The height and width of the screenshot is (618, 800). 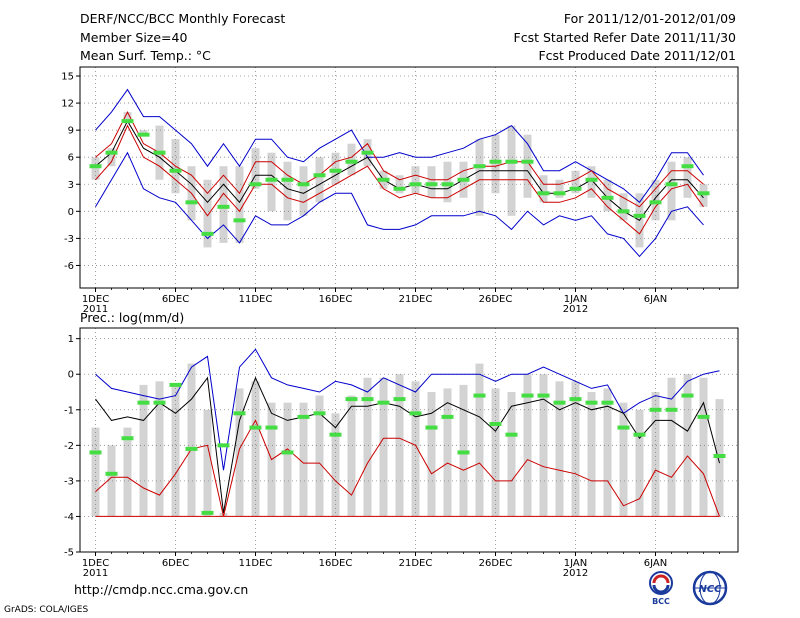 I want to click on series-line-lower-red, so click(x=407, y=468).